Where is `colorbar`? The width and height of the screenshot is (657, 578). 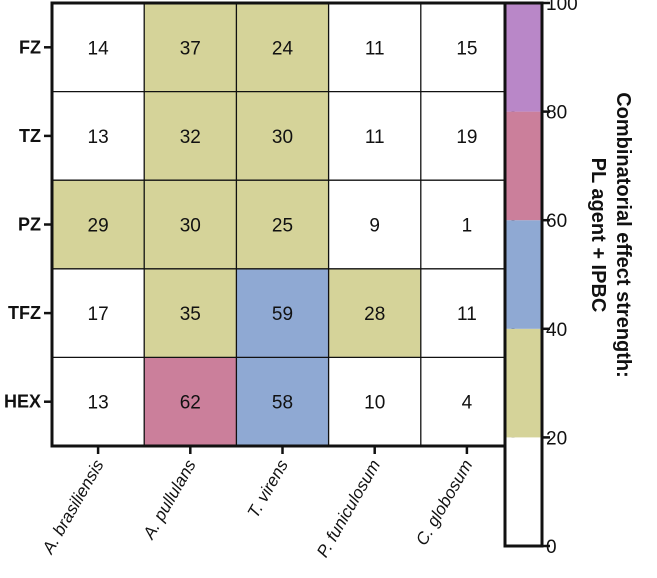 colorbar is located at coordinates (523, 274).